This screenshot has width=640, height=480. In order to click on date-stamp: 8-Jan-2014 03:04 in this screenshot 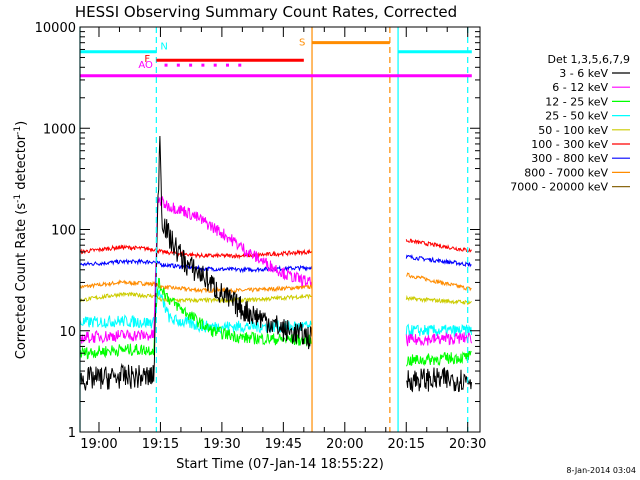, I will do `click(601, 470)`.